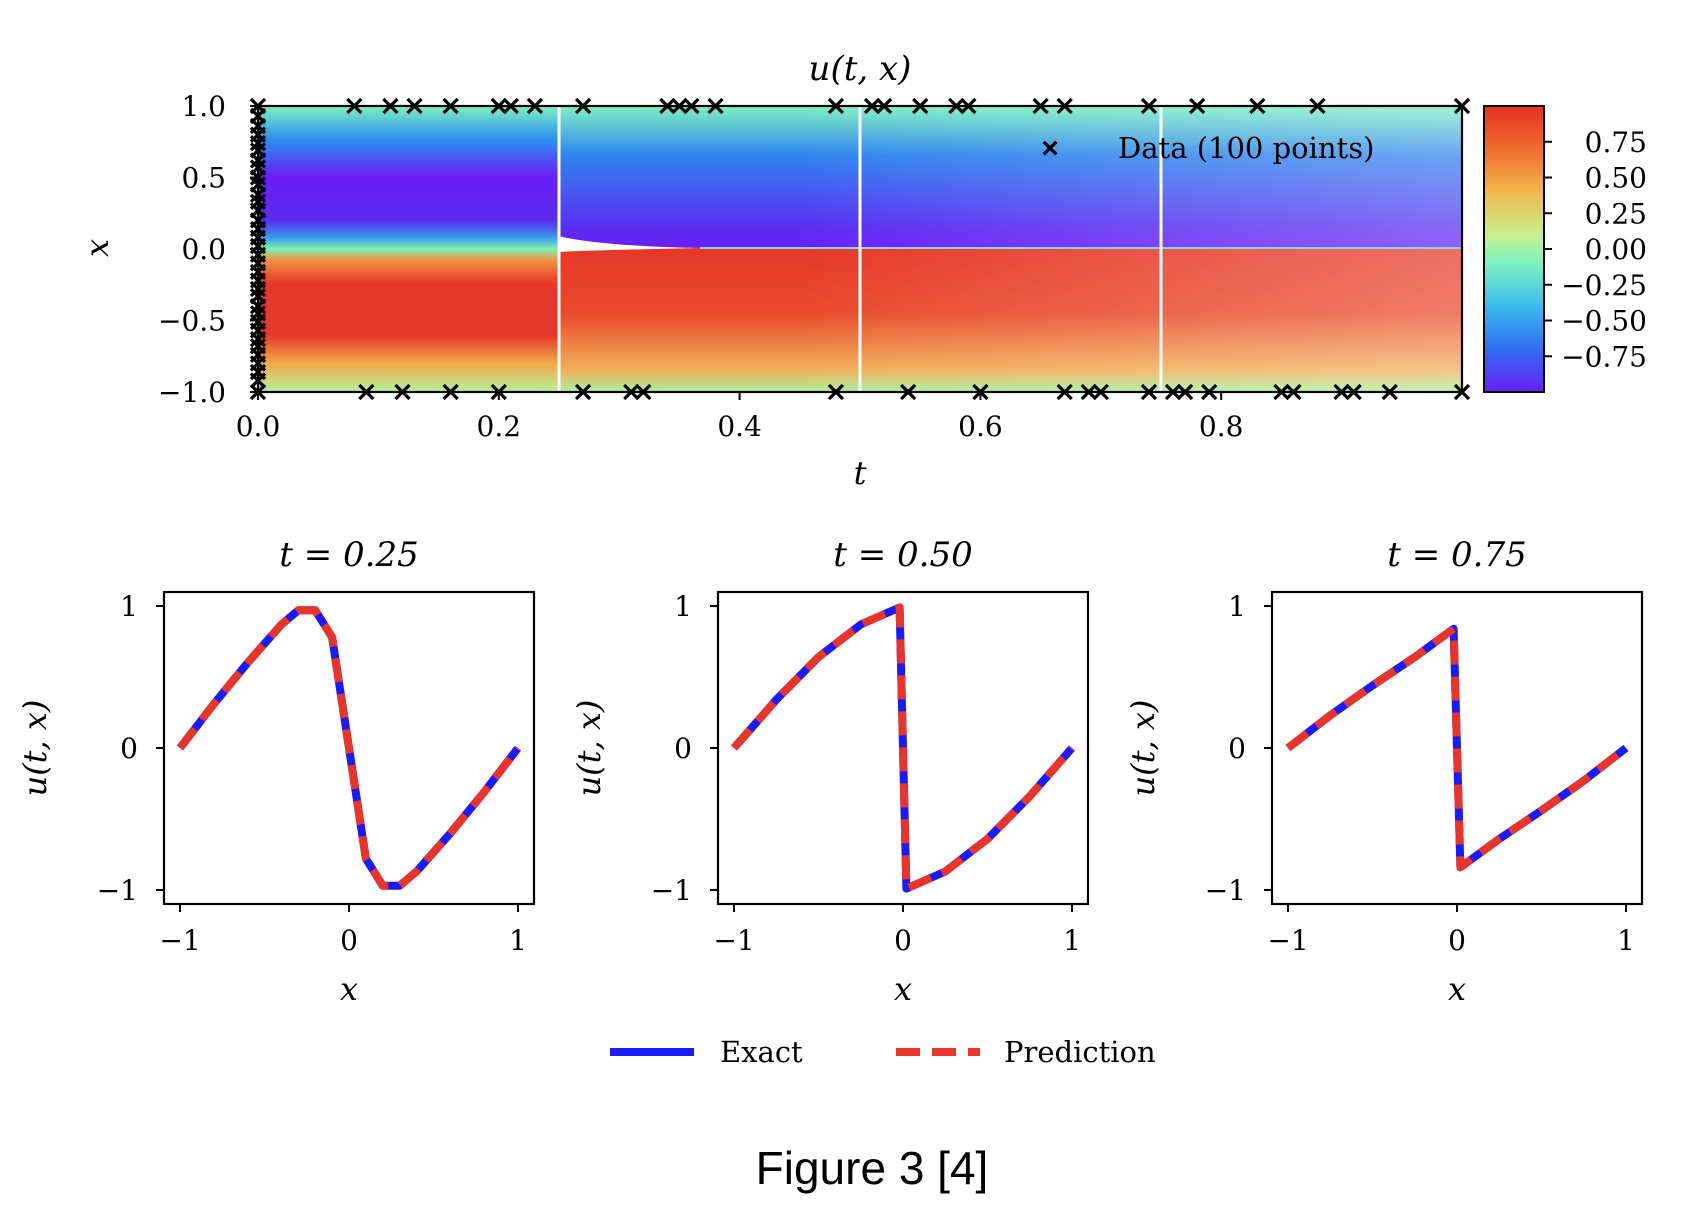 Image resolution: width=1704 pixels, height=1226 pixels. What do you see at coordinates (1595, 249) in the screenshot?
I see `colorbar-ticks: 0.750.500.250.00−0.25−0.50−0.75` at bounding box center [1595, 249].